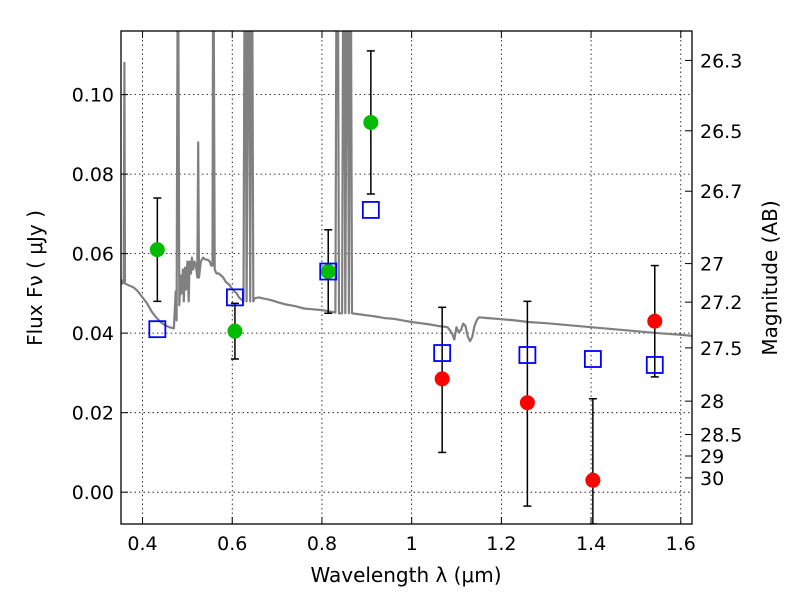  I want to click on y2-tick-label: 27.5, so click(721, 349).